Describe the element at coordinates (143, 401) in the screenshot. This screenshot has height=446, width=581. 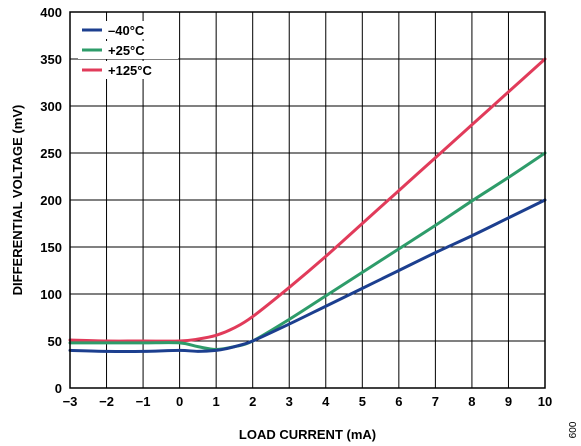
I see `x-tick-label: −1` at that location.